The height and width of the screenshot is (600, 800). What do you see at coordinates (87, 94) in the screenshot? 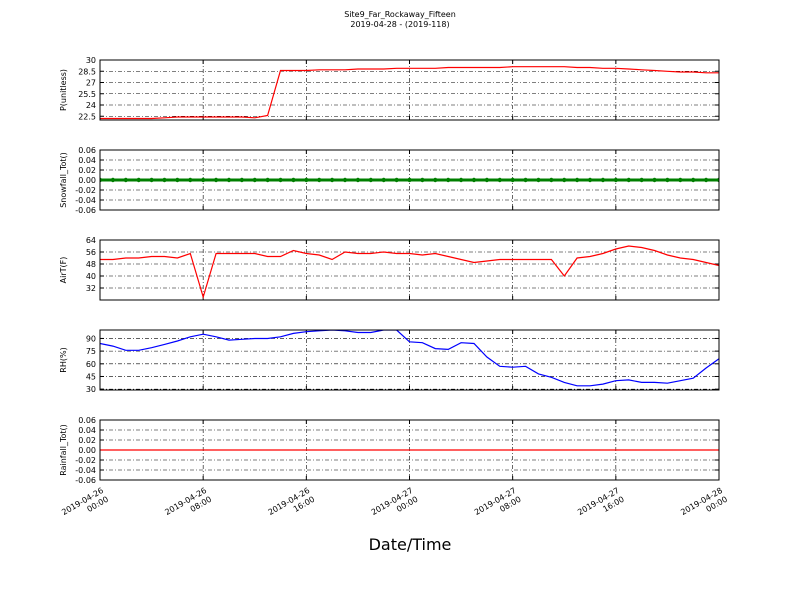
I see `y-tick-label: 25.5` at bounding box center [87, 94].